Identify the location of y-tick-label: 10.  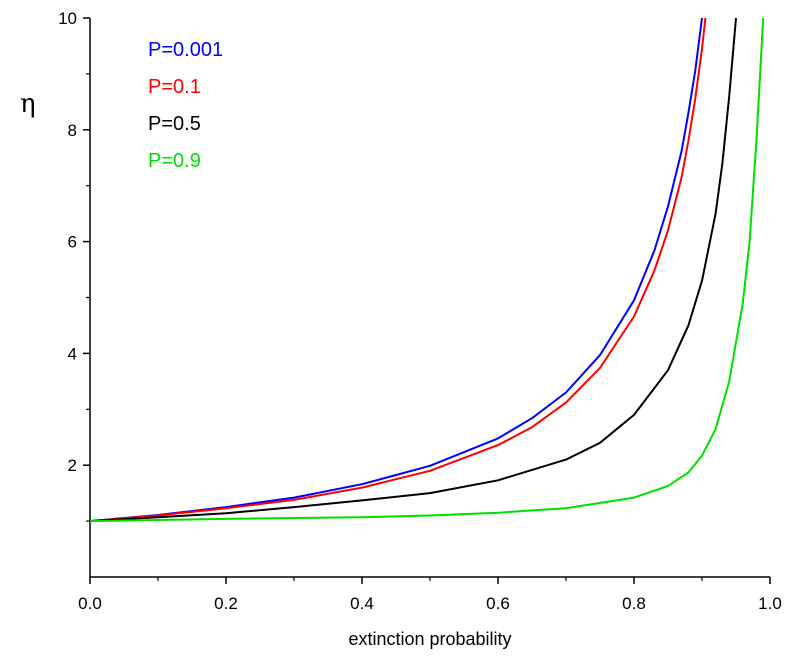
(67, 18).